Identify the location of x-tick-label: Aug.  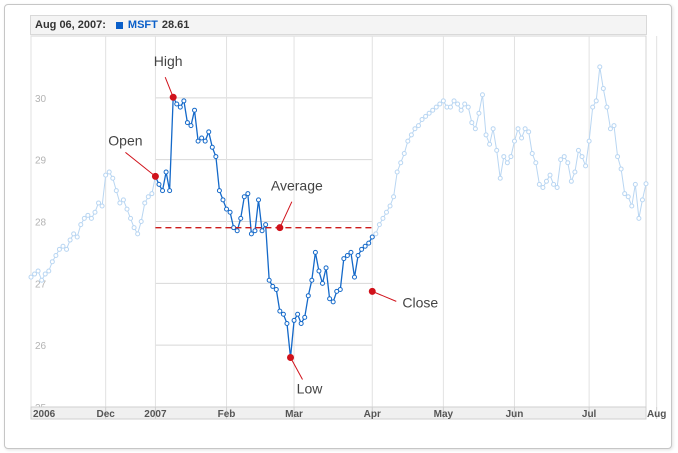
(656, 414).